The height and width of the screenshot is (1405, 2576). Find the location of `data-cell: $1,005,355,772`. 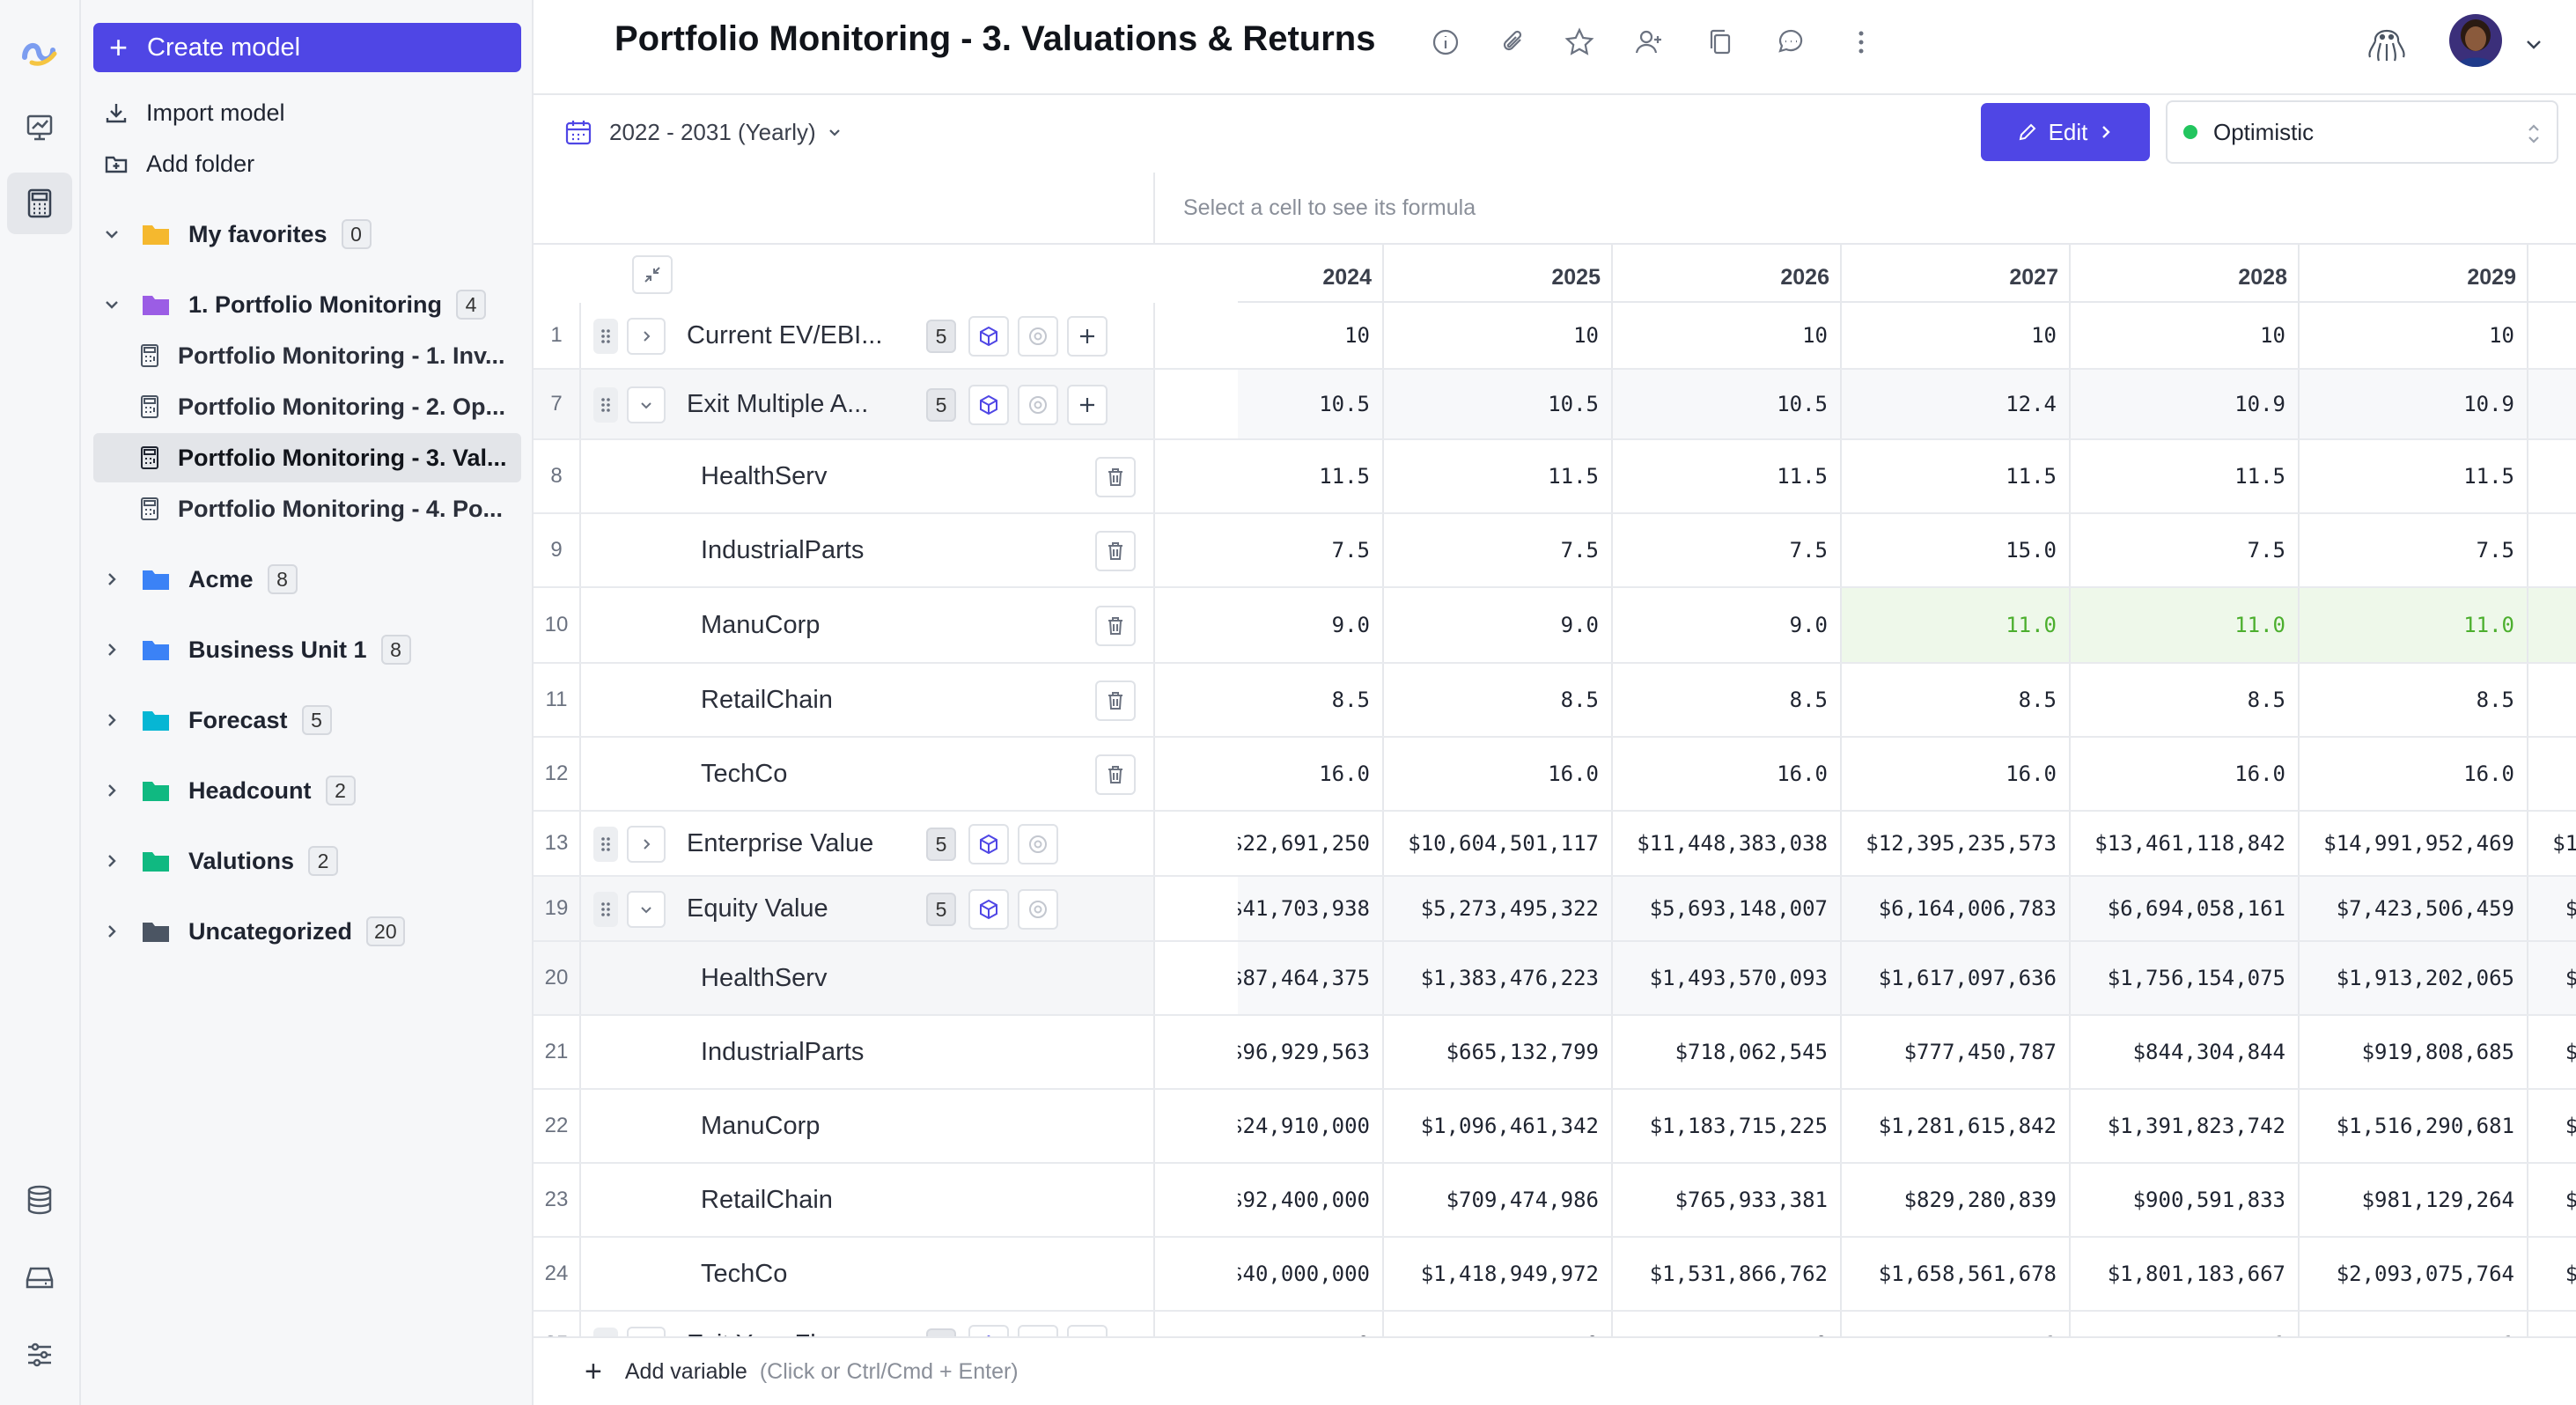

data-cell: $1,005,355,772 is located at coordinates (2552, 1052).